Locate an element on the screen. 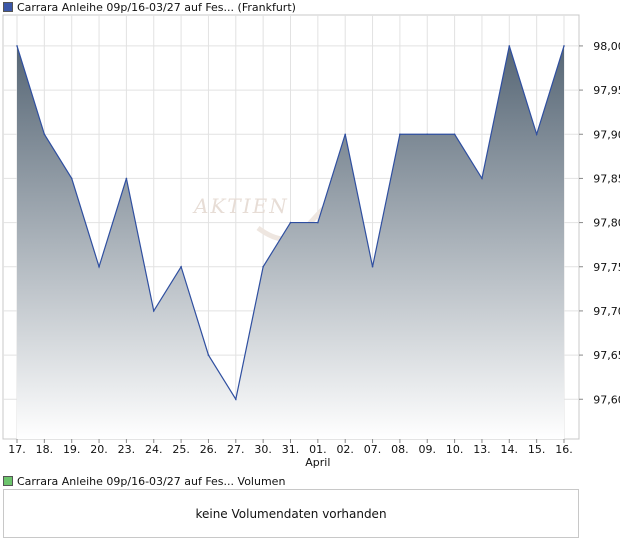  x-tick-label: 02. is located at coordinates (345, 449).